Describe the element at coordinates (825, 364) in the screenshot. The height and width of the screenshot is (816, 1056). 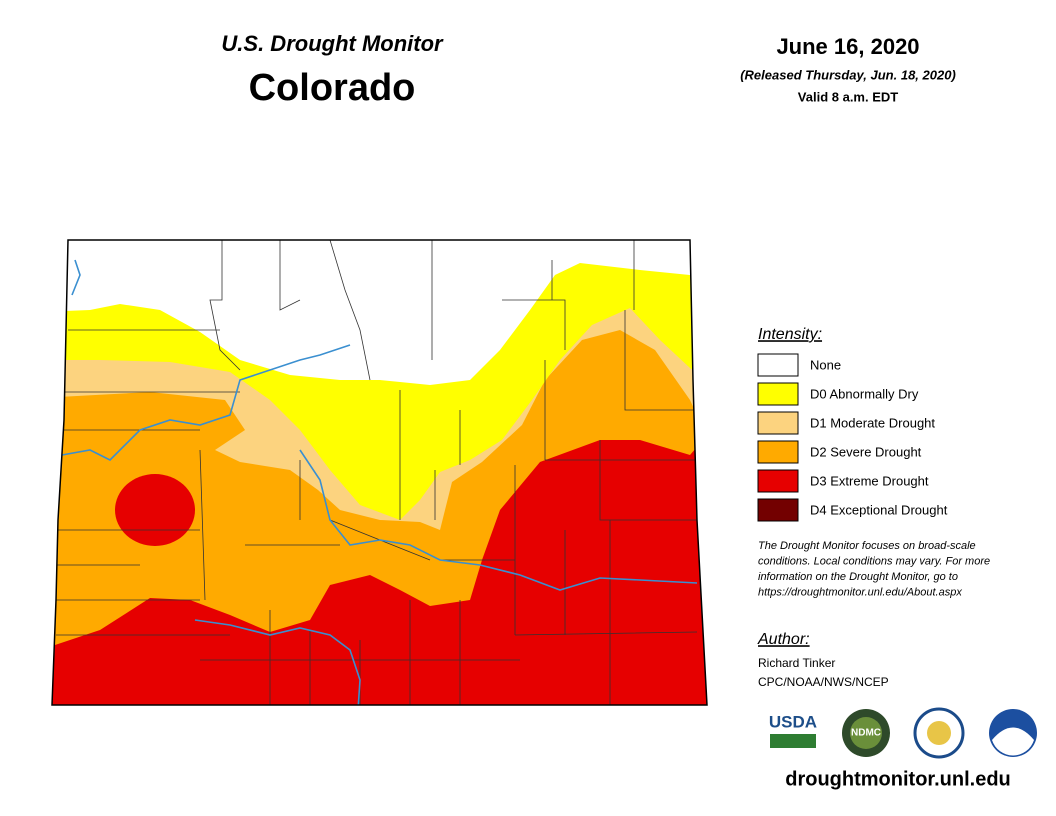
I see `legend-label: None` at that location.